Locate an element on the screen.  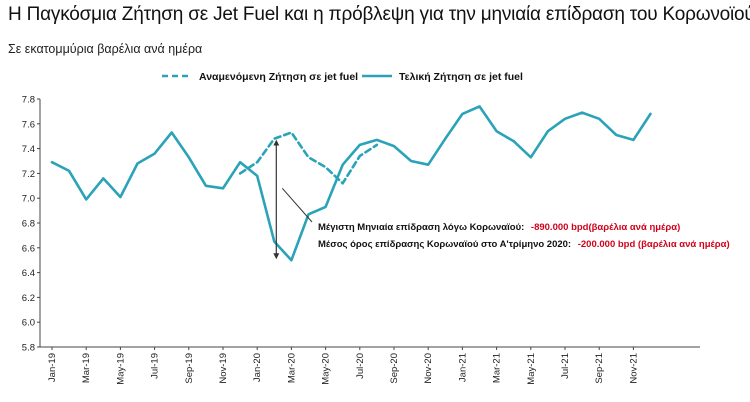
annotation-avg-impact-value: -200.000 bpd (βαρέλια ανά ημέρα) is located at coordinates (654, 244).